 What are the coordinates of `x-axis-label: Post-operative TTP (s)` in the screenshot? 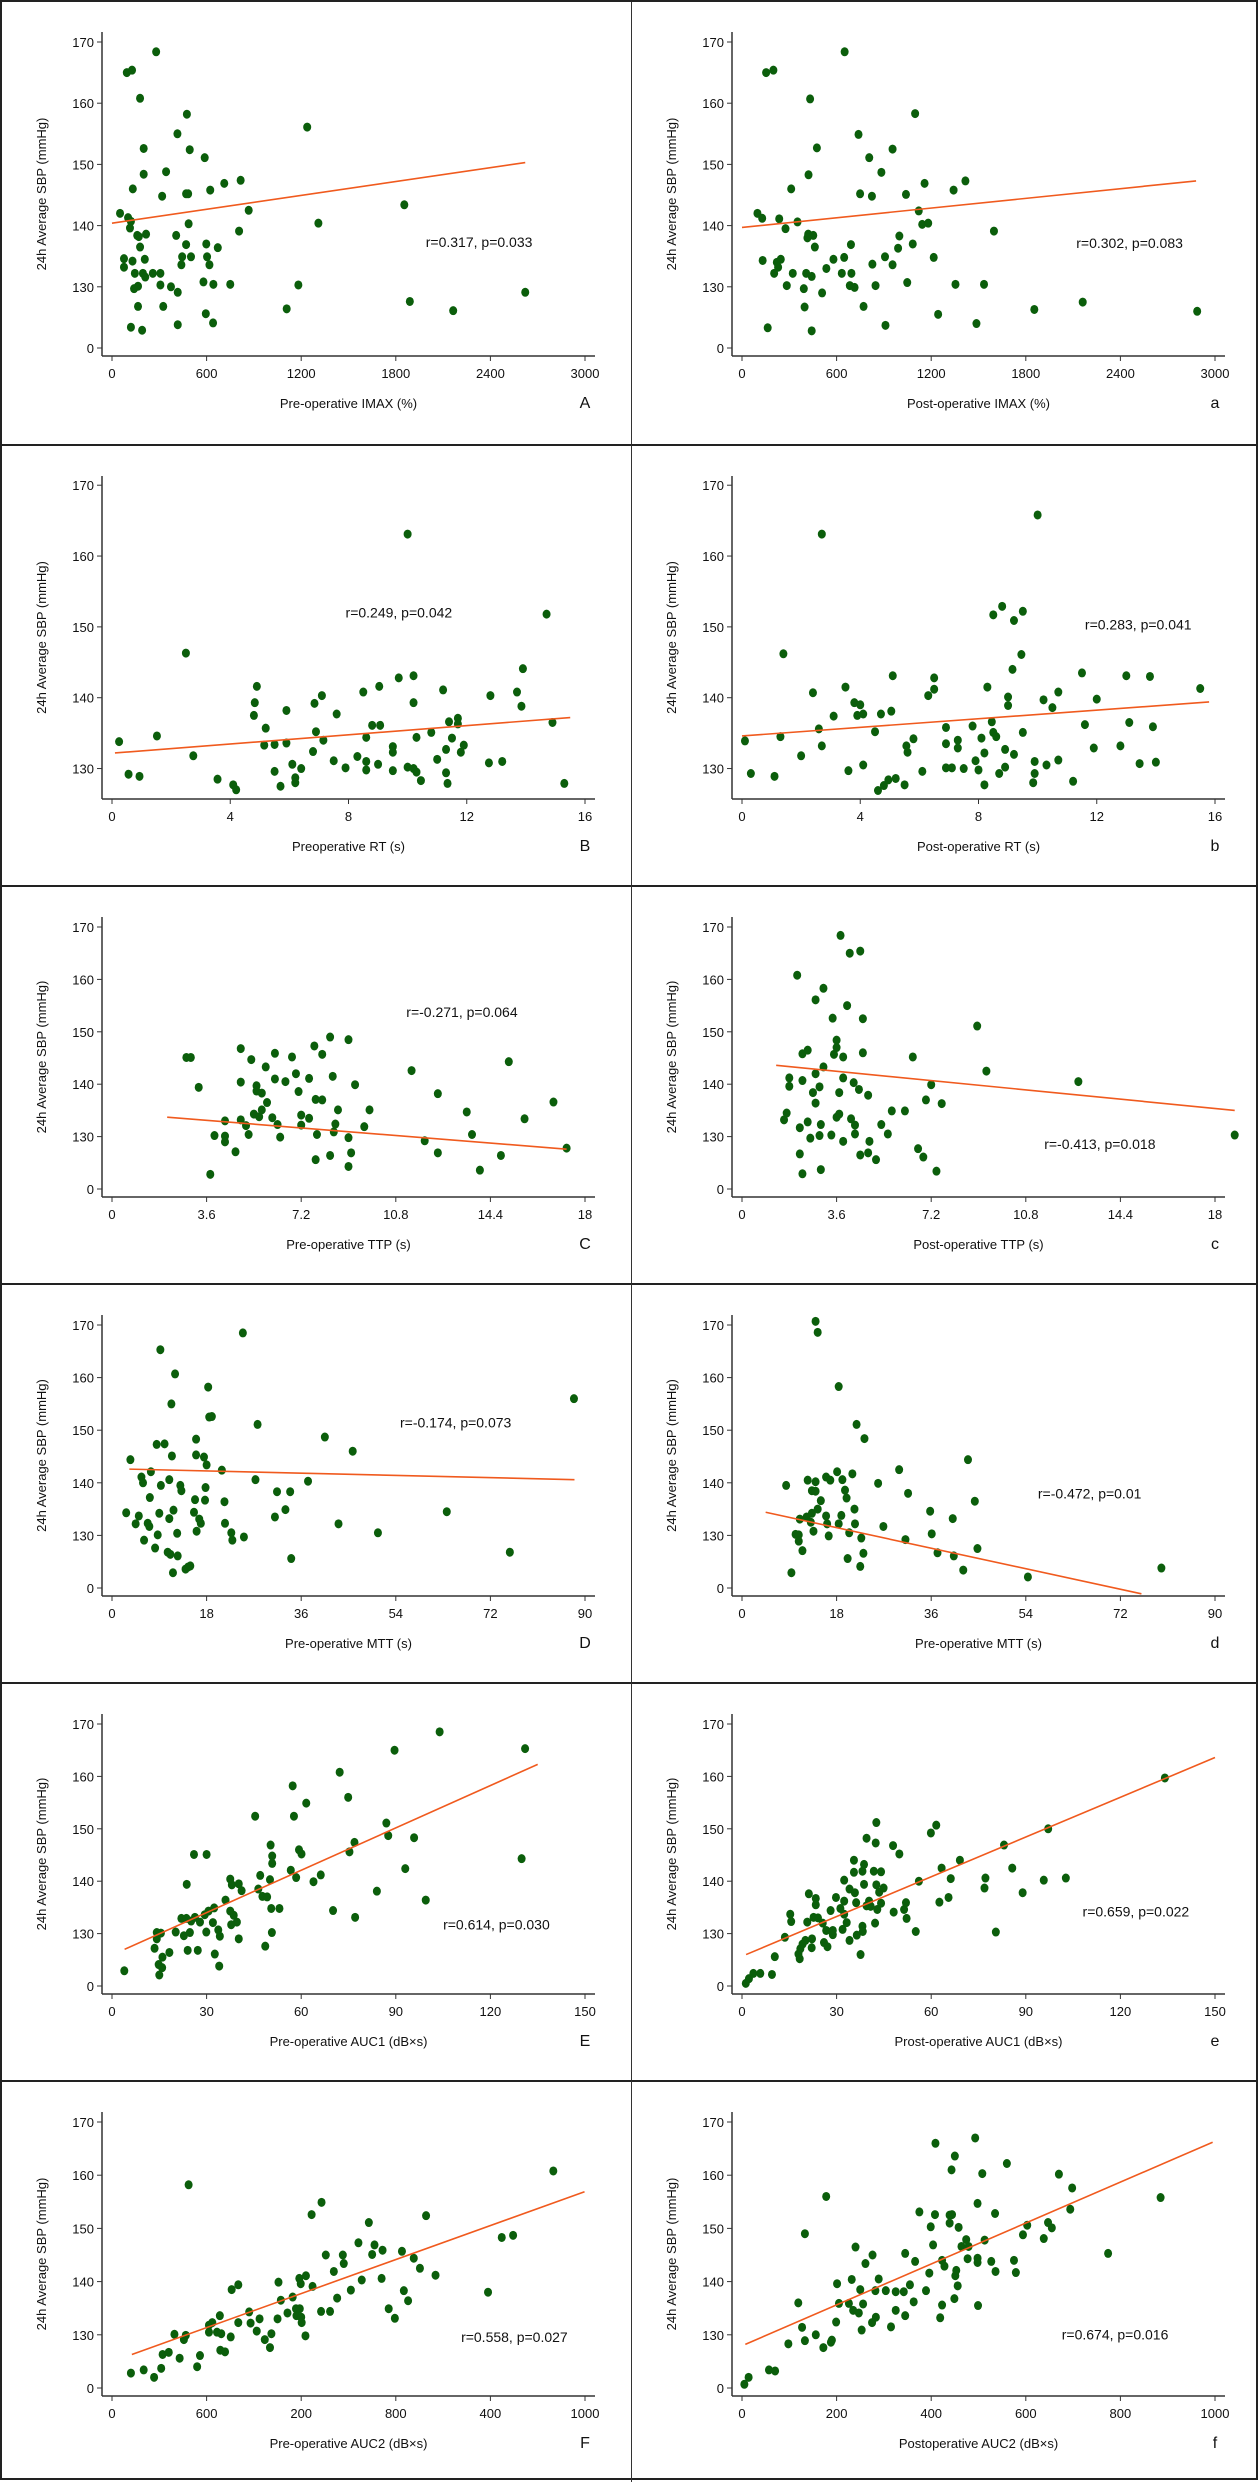 It's located at (978, 1244).